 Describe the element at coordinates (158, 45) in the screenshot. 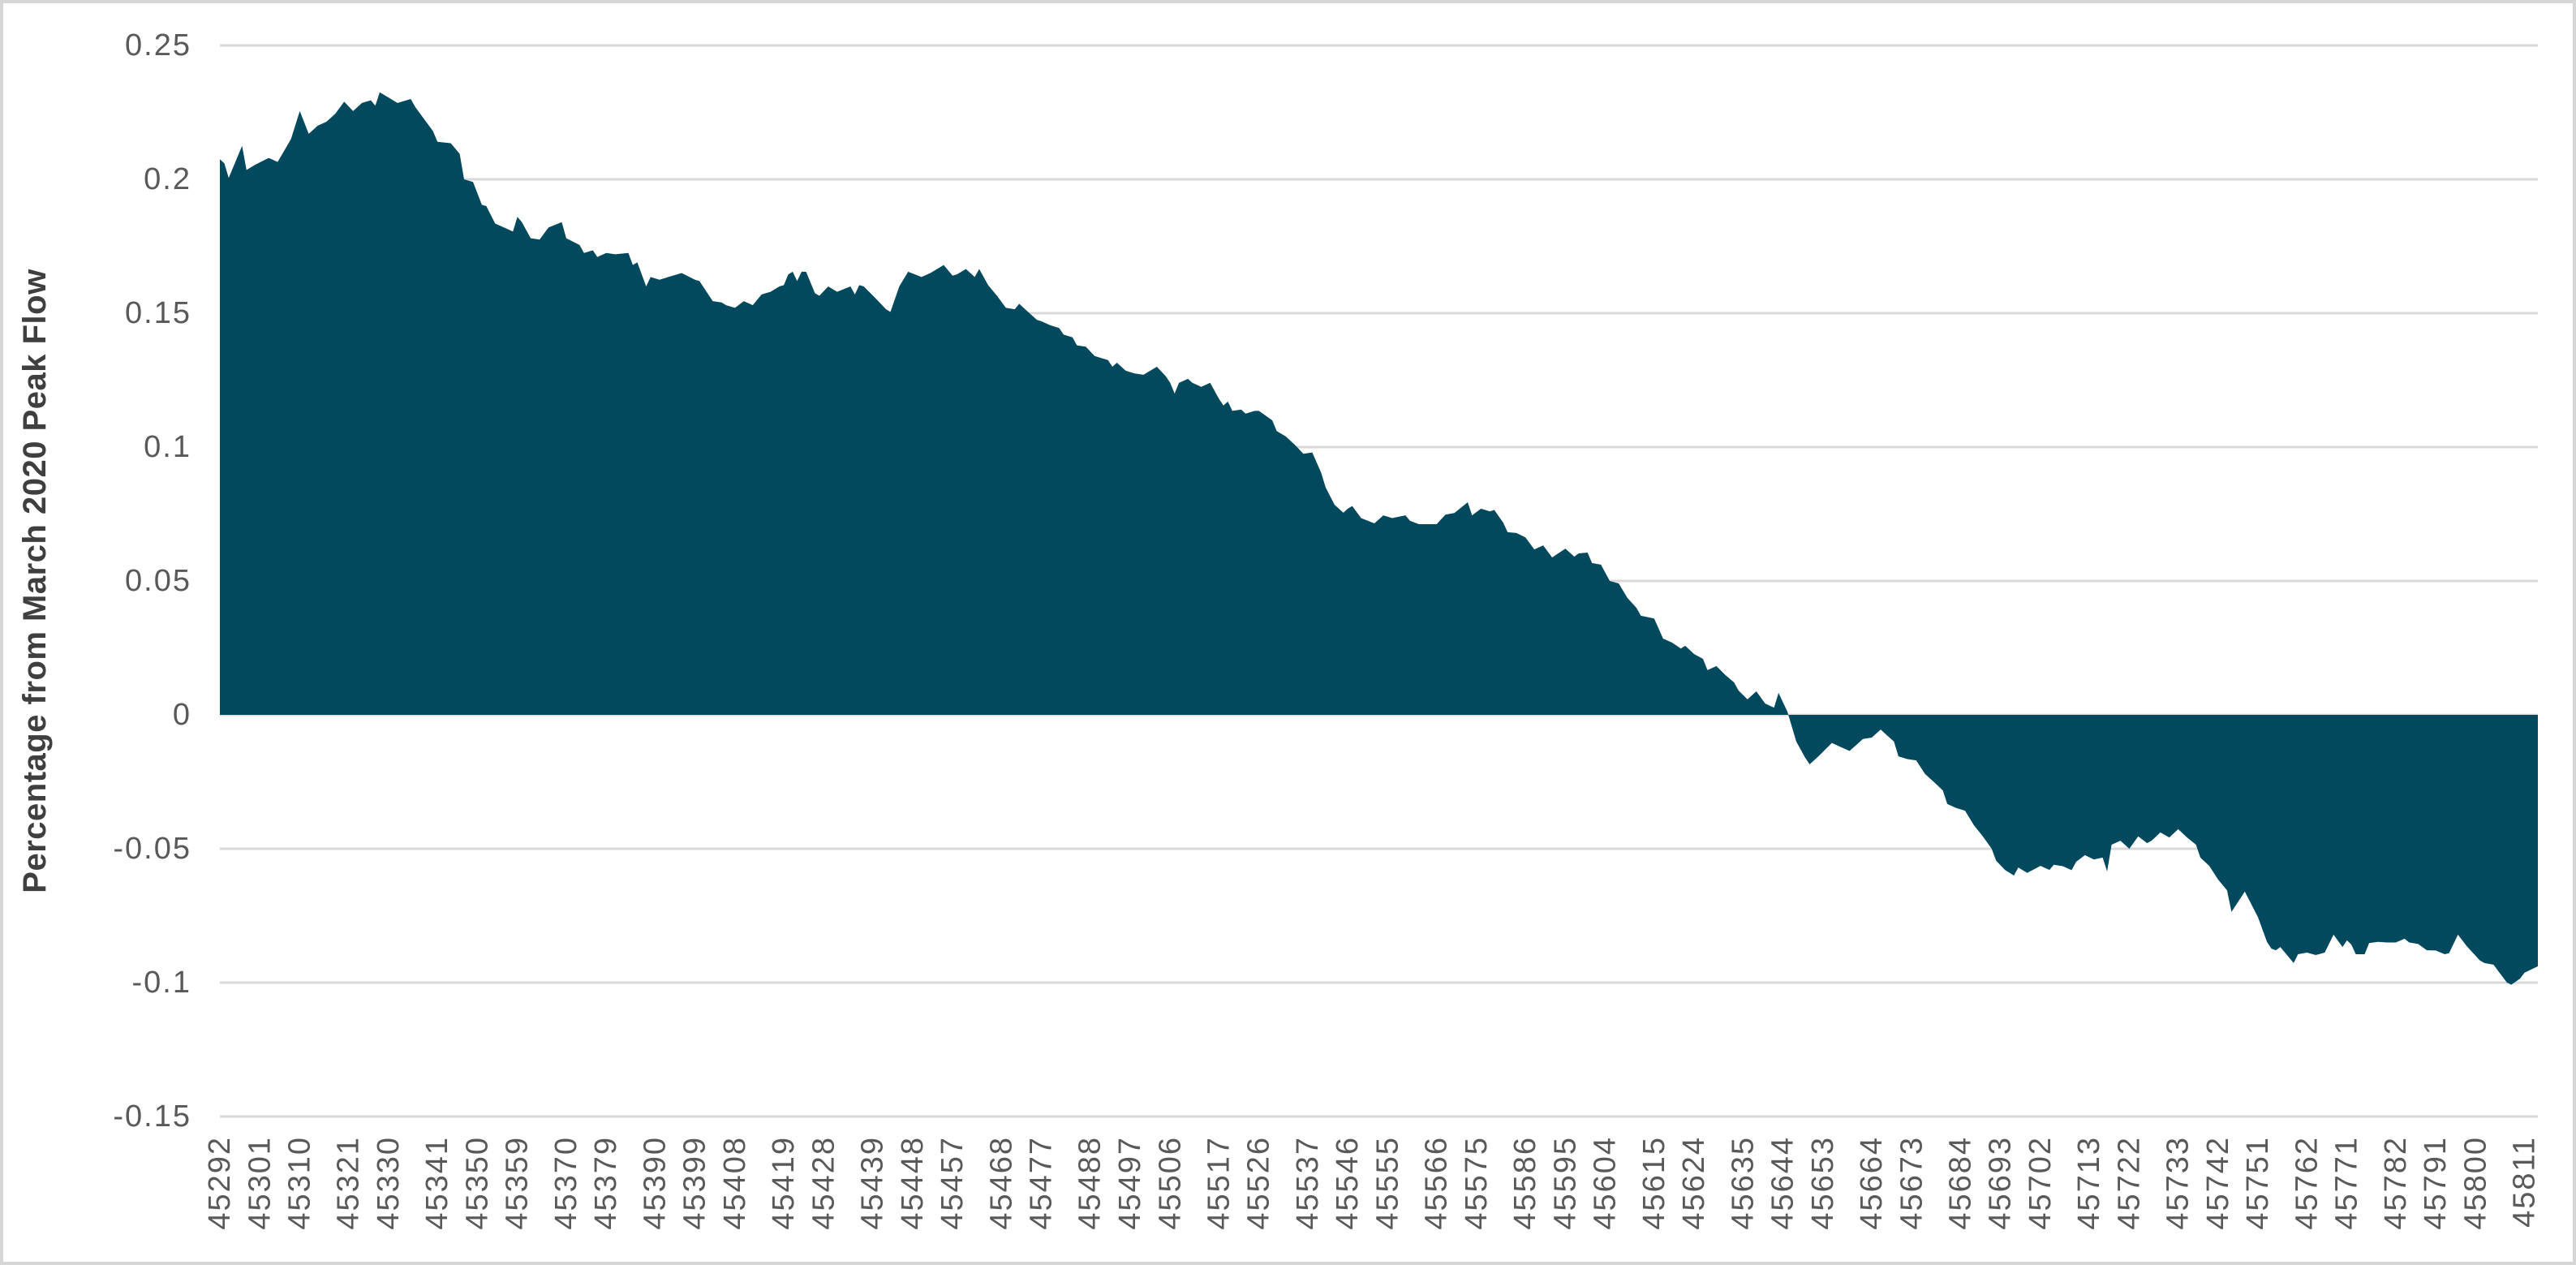

I see `y-tick-label: 0.25` at that location.